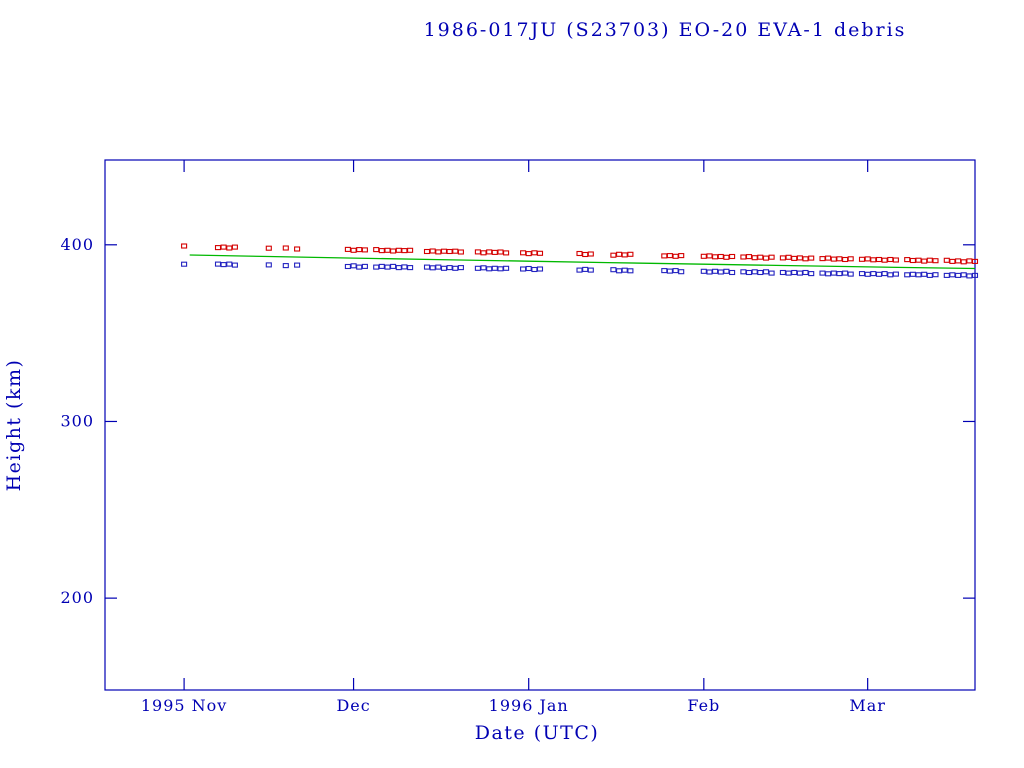  Describe the element at coordinates (665, 30) in the screenshot. I see `chart-title: 1986-017JU (S23703) EO-20 EVA-1 debris` at that location.